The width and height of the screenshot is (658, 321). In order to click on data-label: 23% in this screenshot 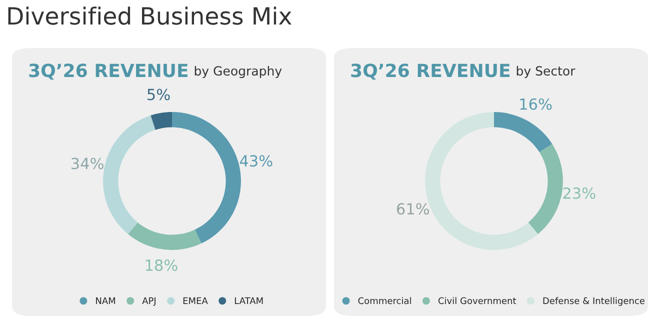, I will do `click(579, 193)`.